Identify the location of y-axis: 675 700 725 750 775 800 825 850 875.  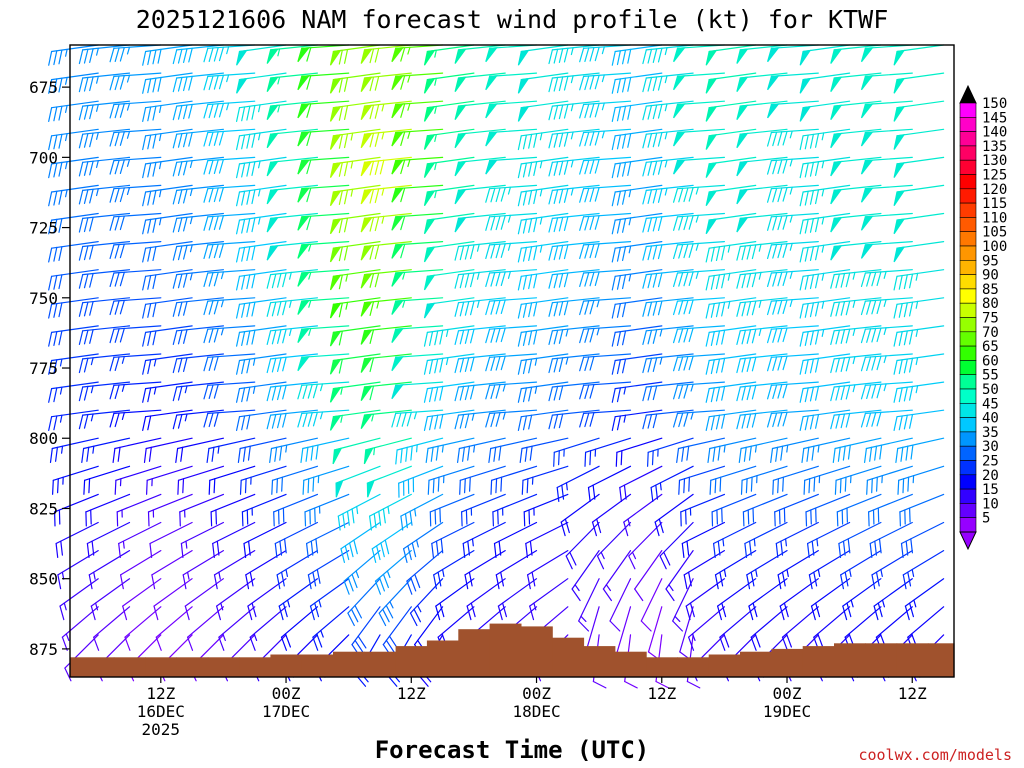
(49, 368).